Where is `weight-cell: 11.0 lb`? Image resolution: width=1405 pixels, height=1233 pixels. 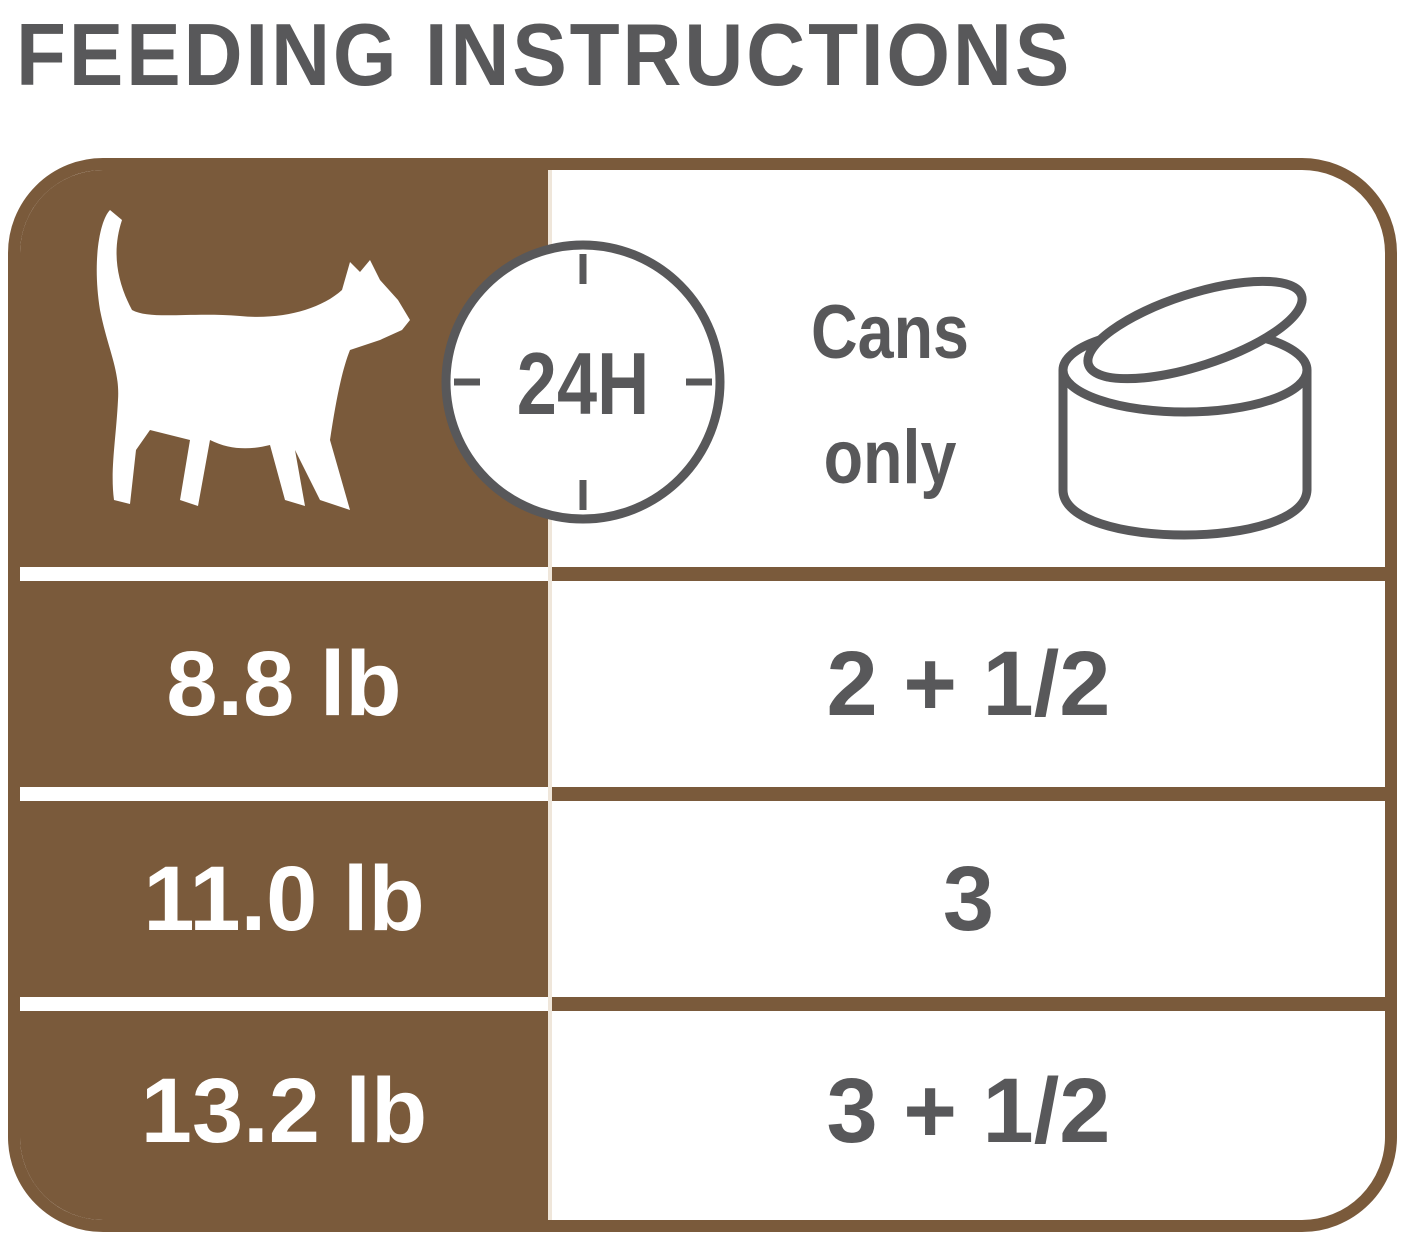 weight-cell: 11.0 lb is located at coordinates (284, 898).